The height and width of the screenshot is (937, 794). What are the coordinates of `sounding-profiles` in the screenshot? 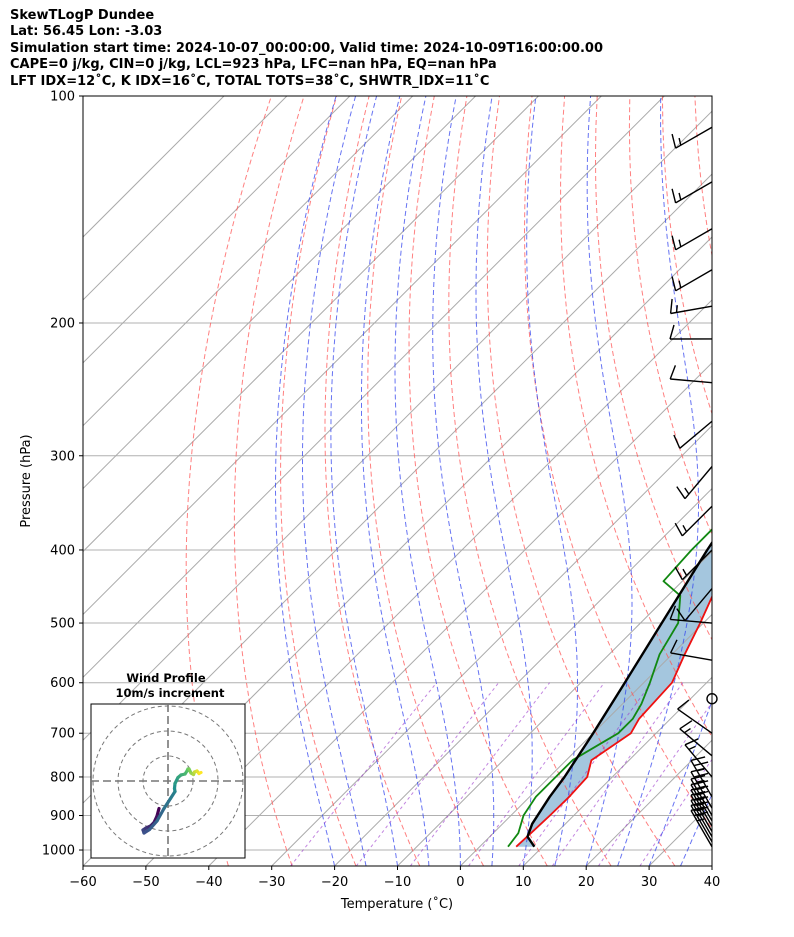 It's located at (609, 688).